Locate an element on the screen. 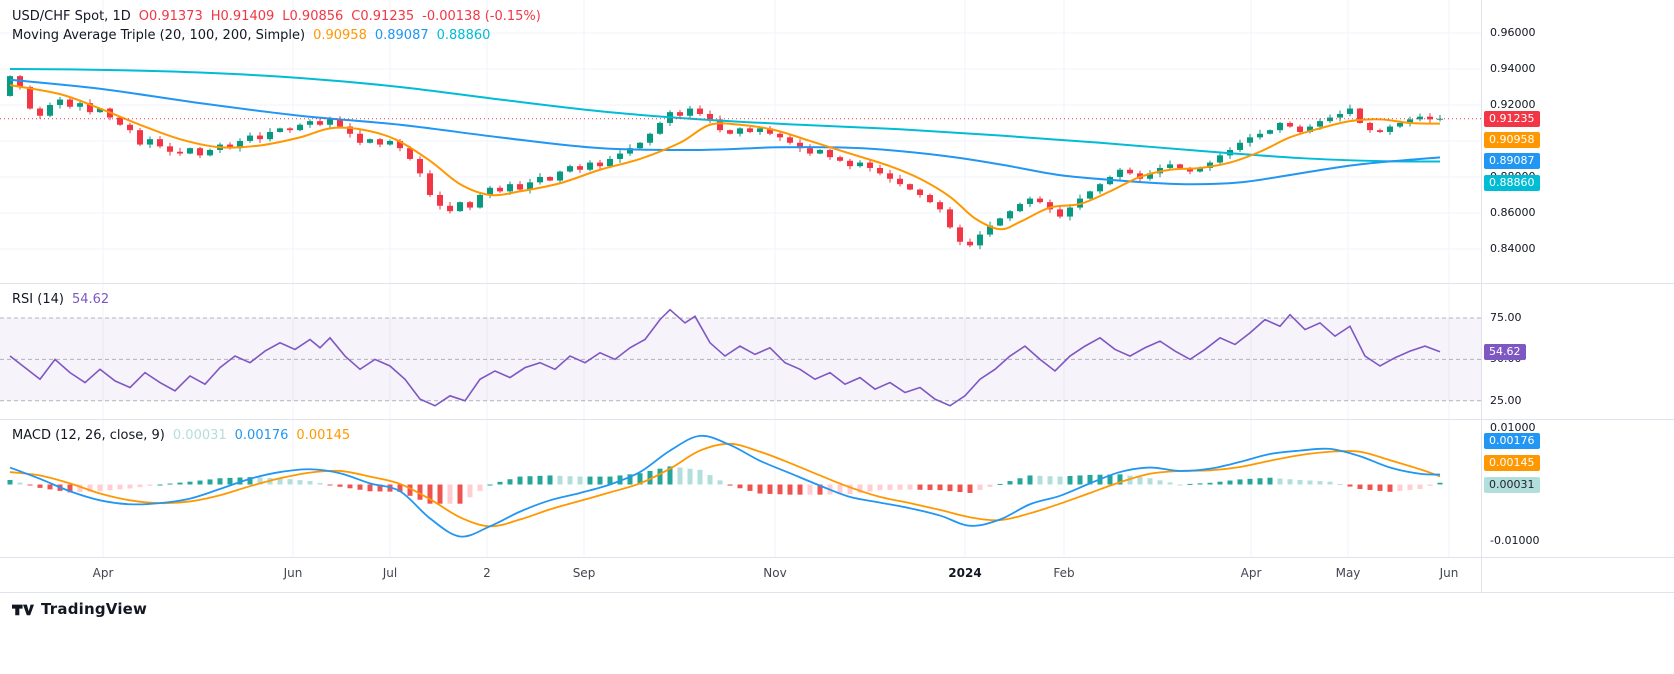 The width and height of the screenshot is (1674, 674). axis-tick-label: 0.86000 is located at coordinates (1513, 212).